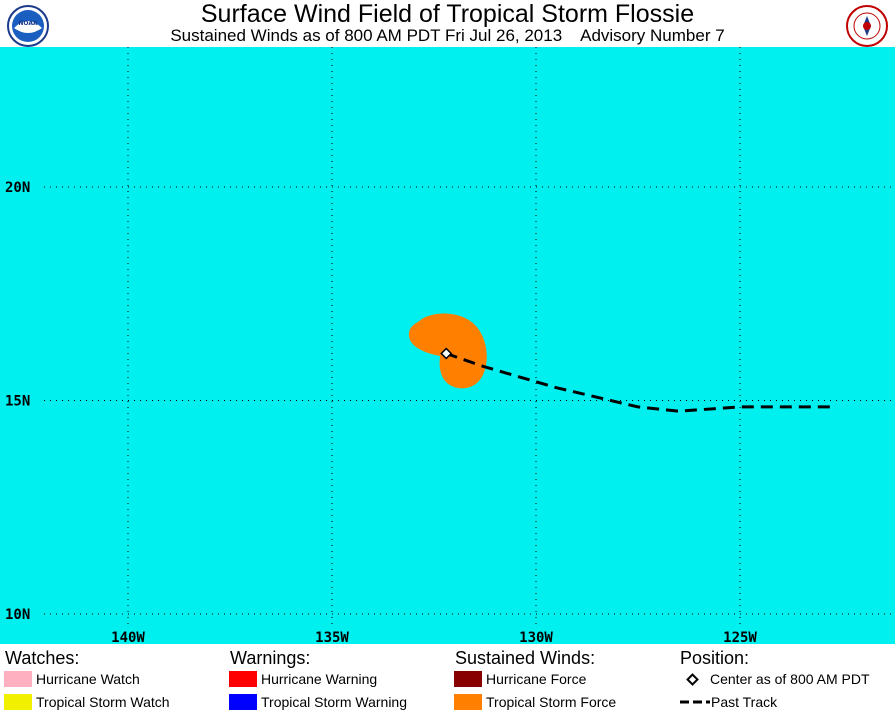 This screenshot has height=716, width=895. I want to click on center-diamond-icon, so click(692, 679).